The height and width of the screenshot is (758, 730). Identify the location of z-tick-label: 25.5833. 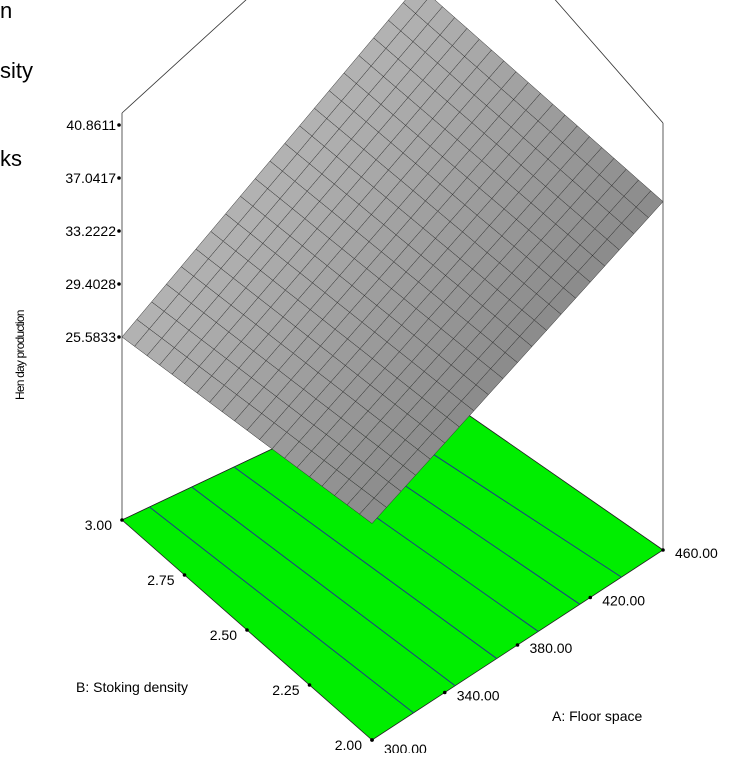
(90, 337).